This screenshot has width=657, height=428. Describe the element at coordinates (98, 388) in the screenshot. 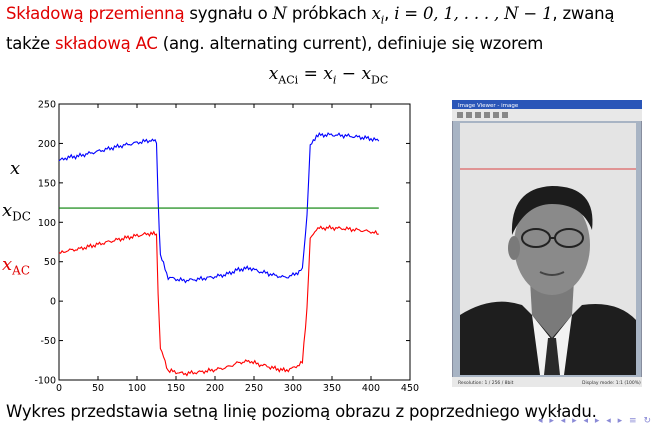

I see `x-tick-label: 50` at that location.